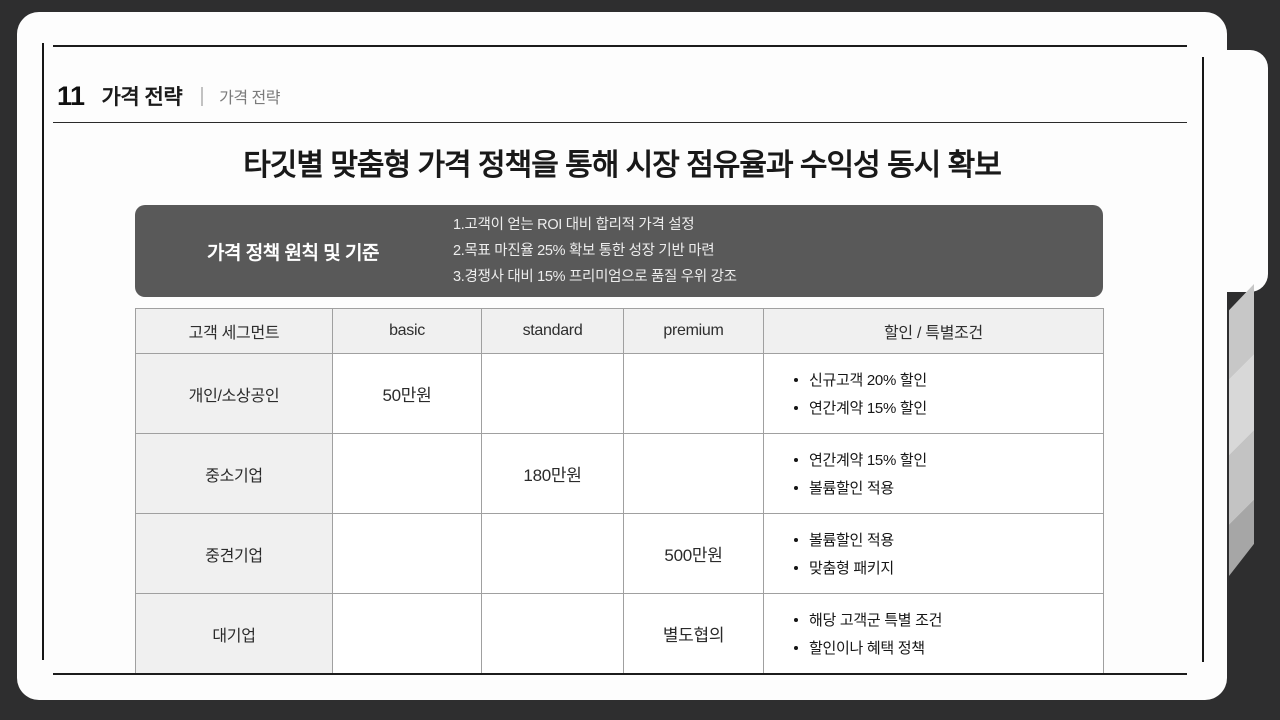 The height and width of the screenshot is (720, 1280). I want to click on header-divider, so click(620, 122).